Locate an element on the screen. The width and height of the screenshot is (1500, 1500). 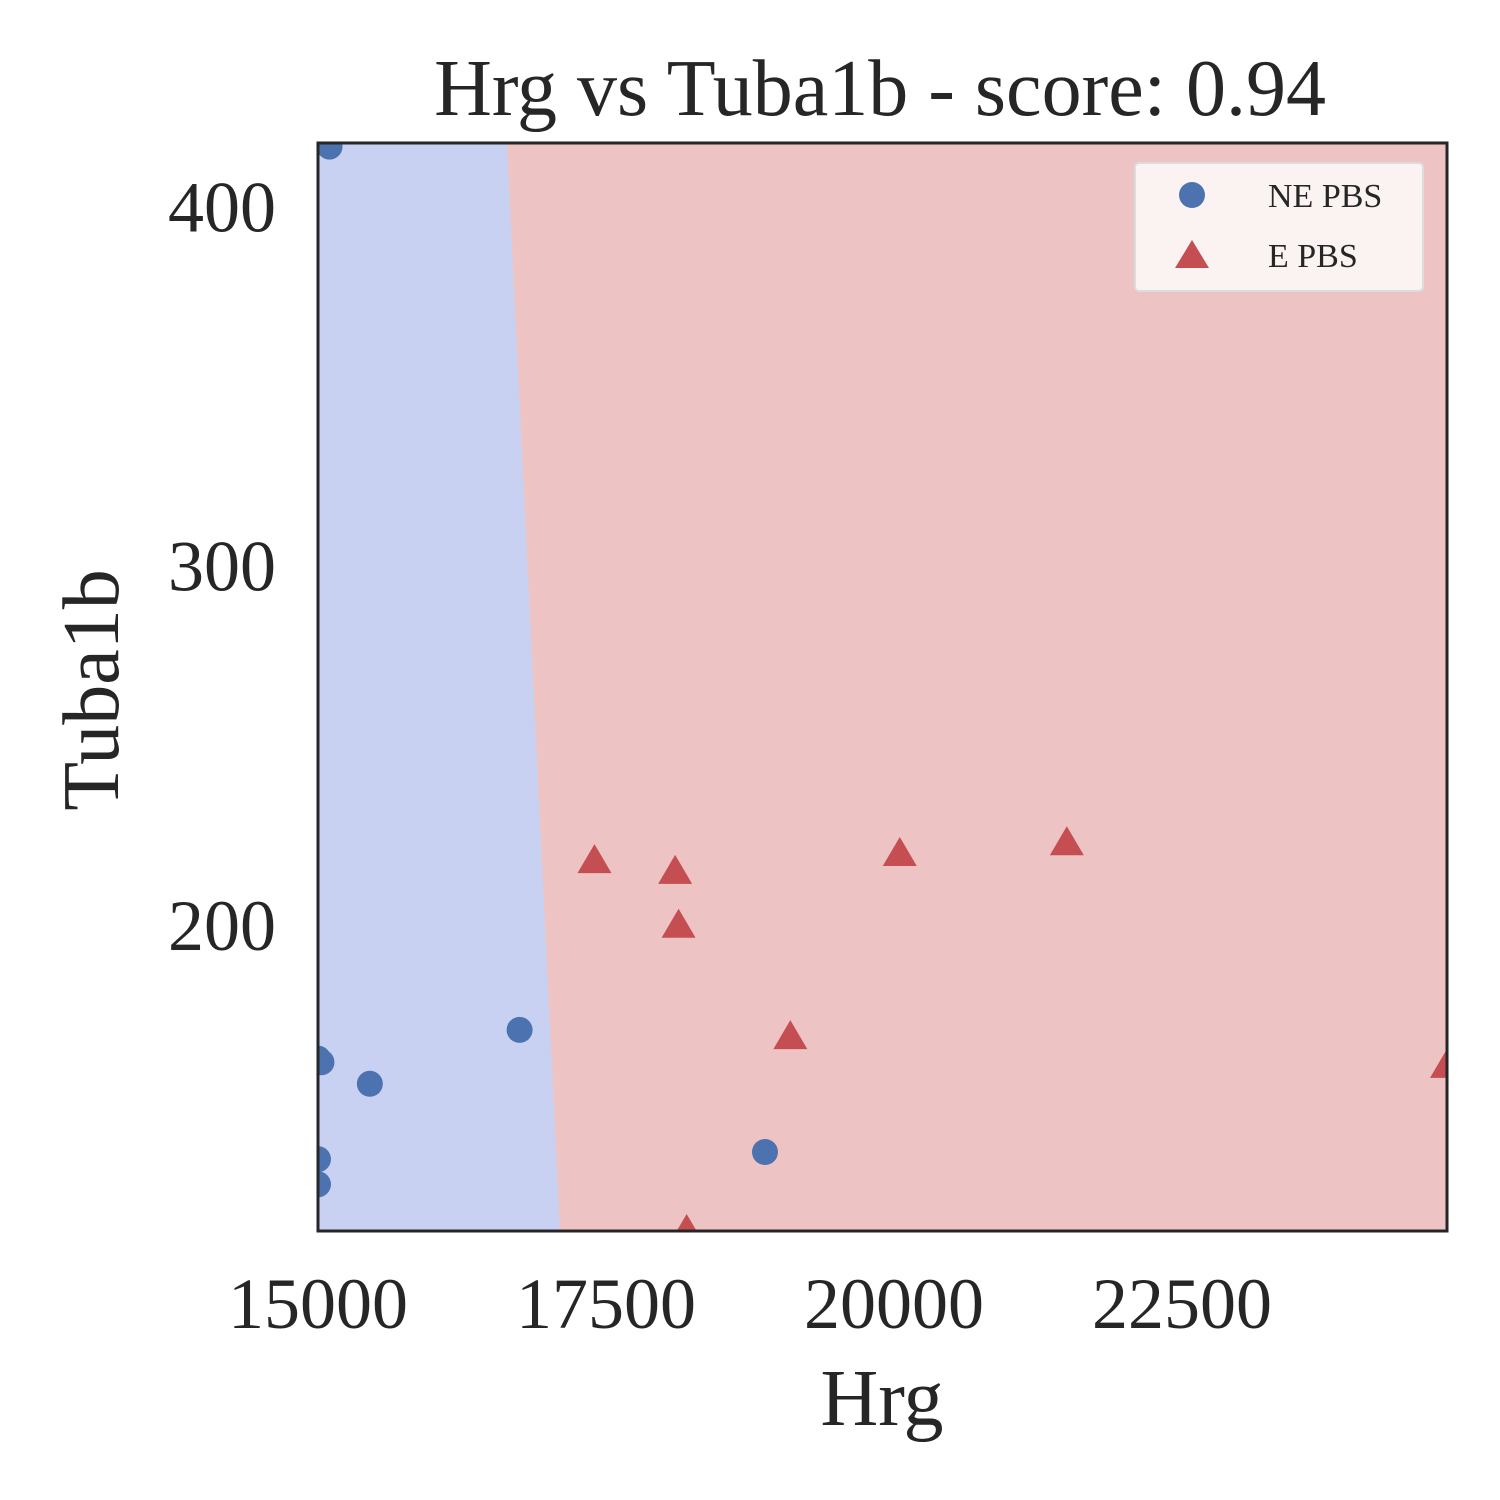
legend-box is located at coordinates (1279, 227).